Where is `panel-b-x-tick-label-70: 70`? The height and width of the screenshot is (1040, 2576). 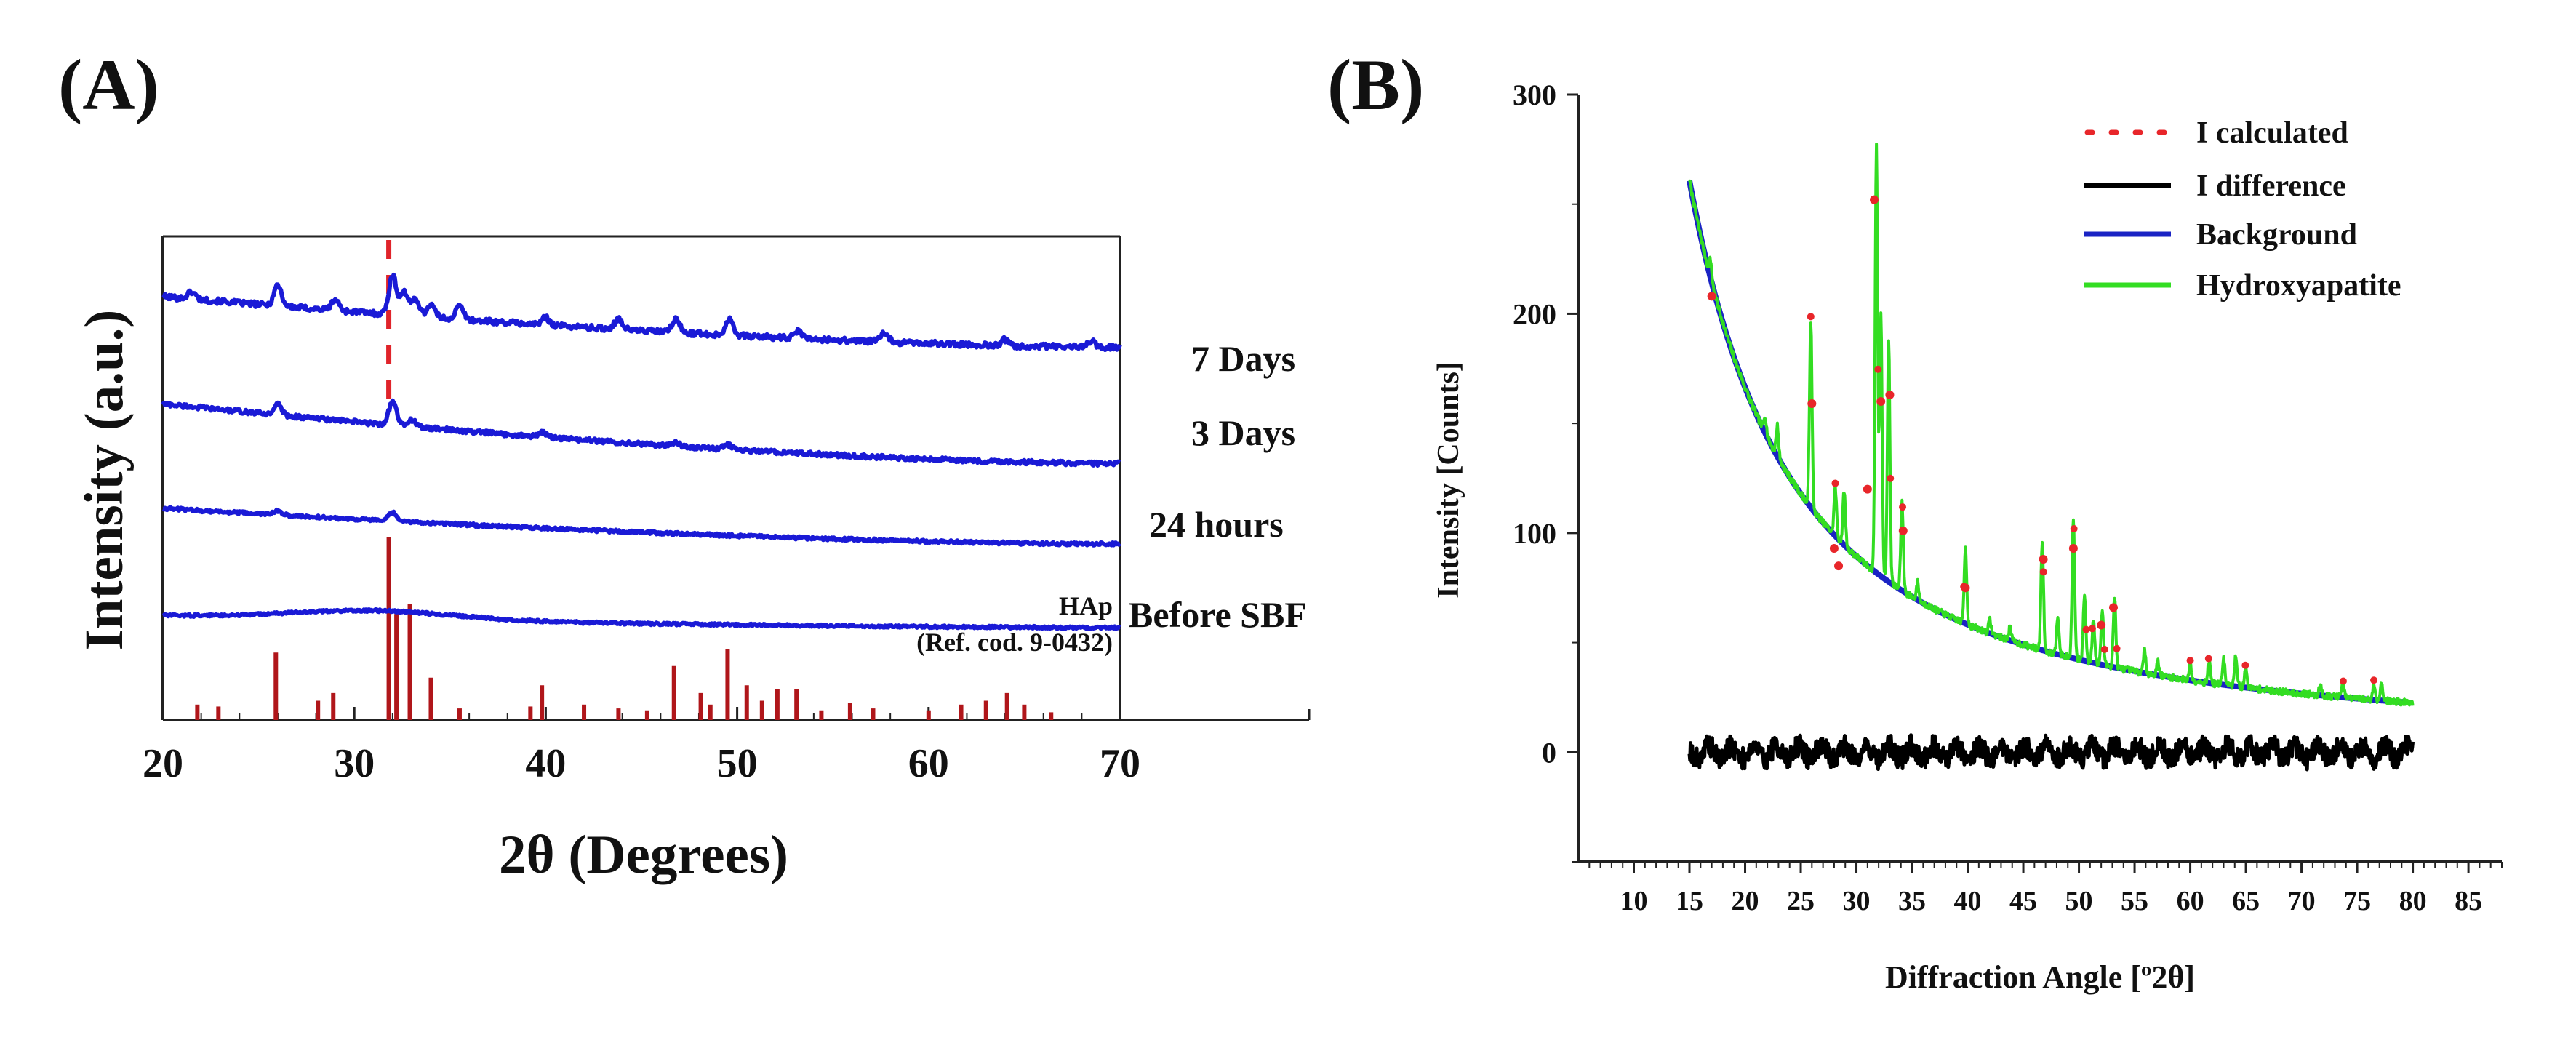
panel-b-x-tick-label-70: 70 is located at coordinates (2302, 901).